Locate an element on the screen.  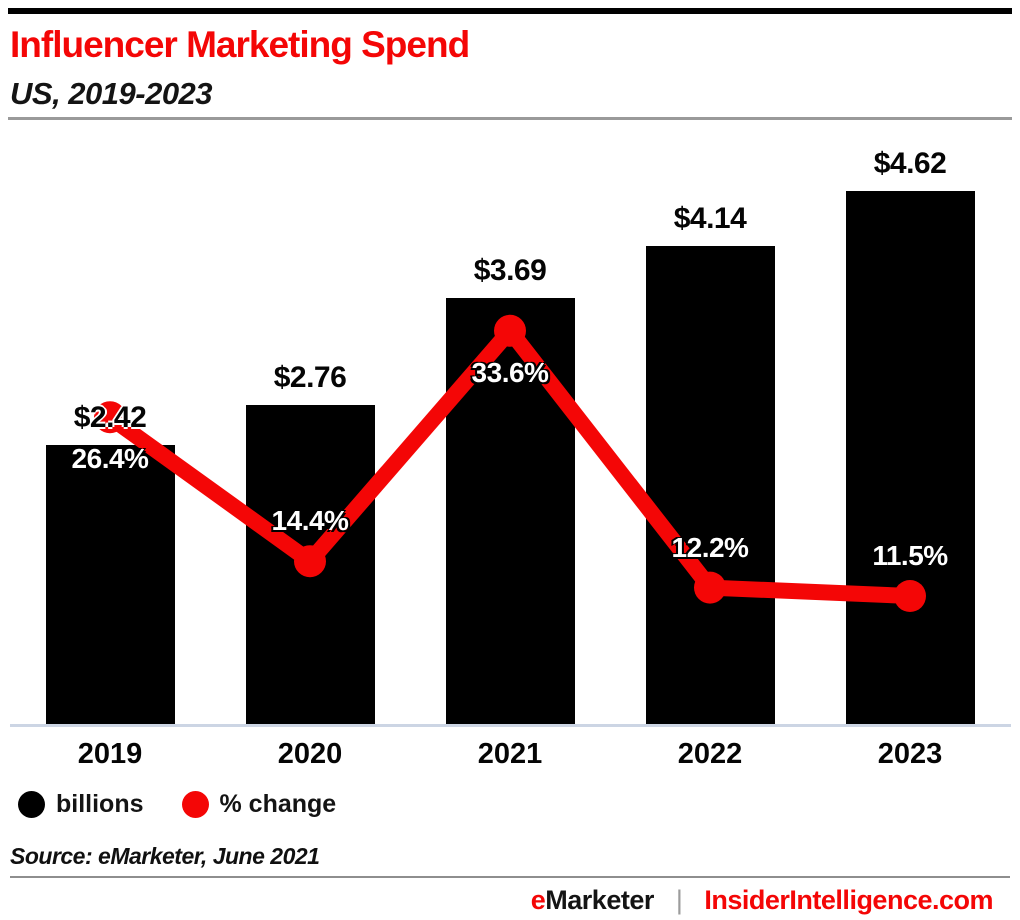
x-axis-line is located at coordinates (510, 725).